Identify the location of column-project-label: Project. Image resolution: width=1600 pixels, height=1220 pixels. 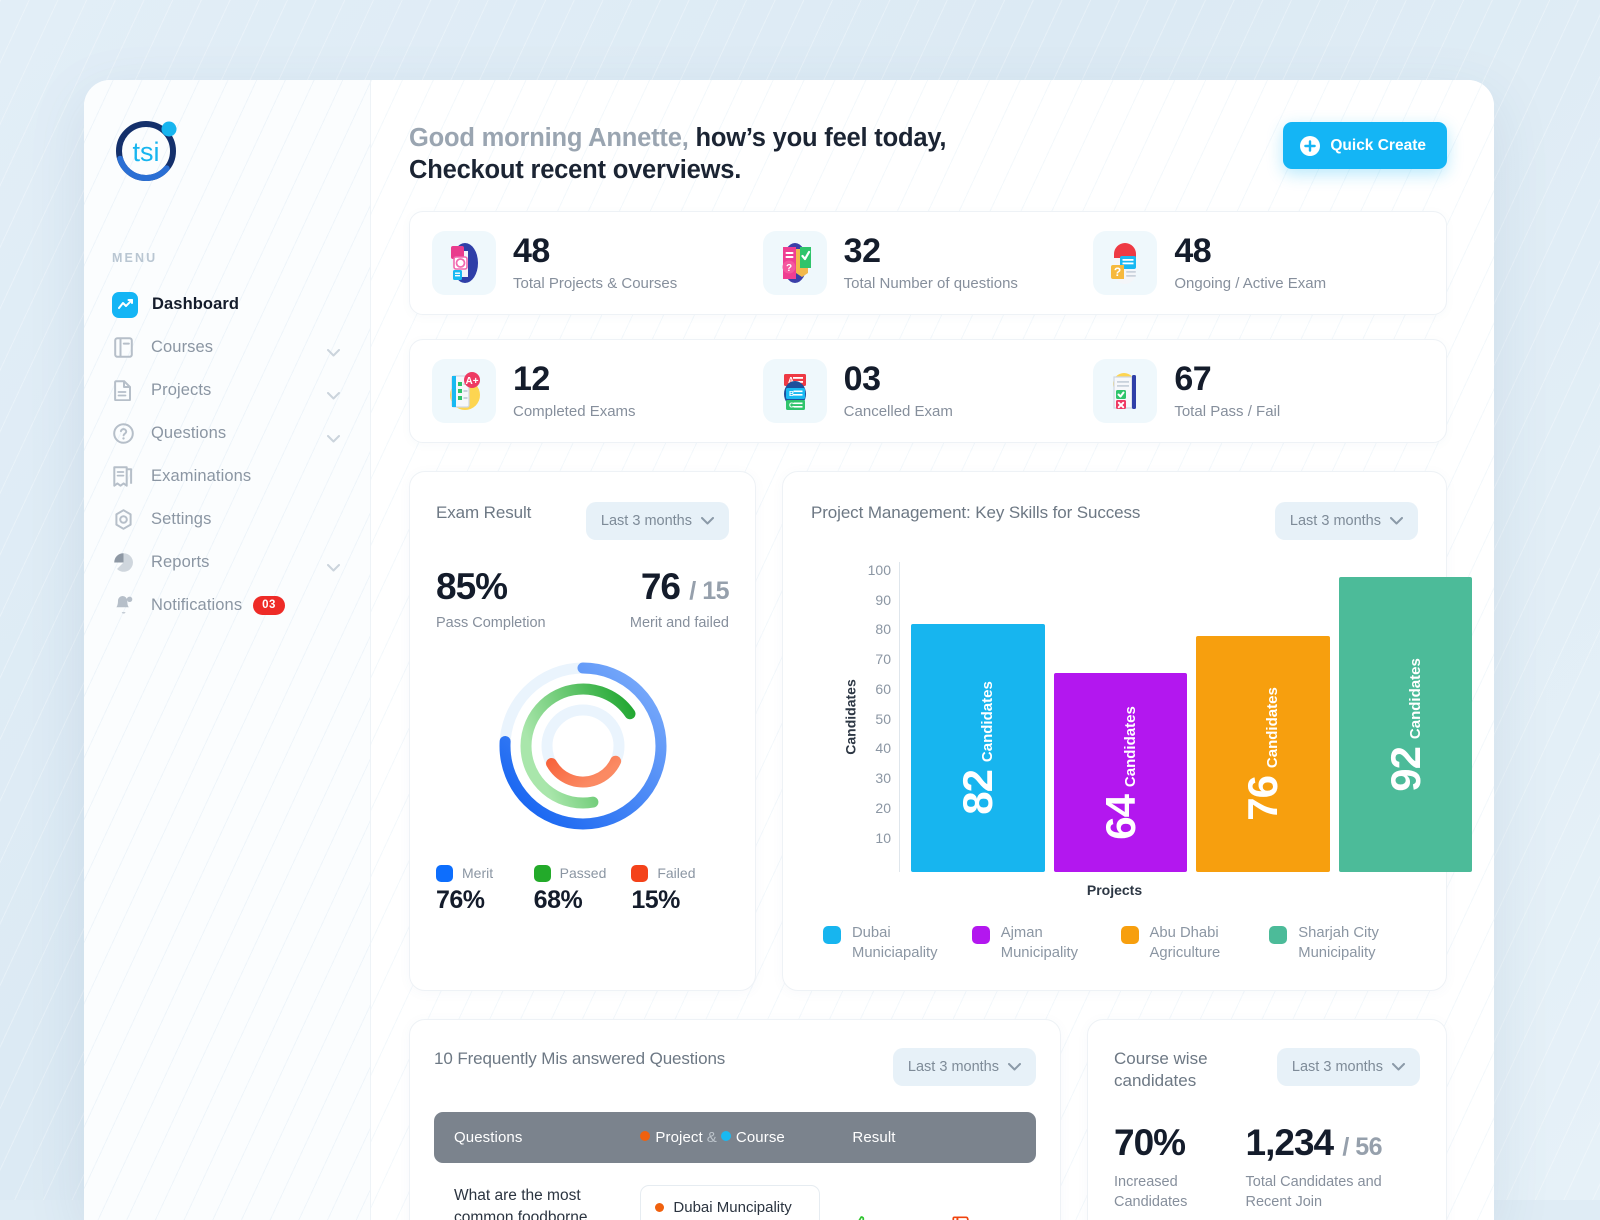
(679, 1137).